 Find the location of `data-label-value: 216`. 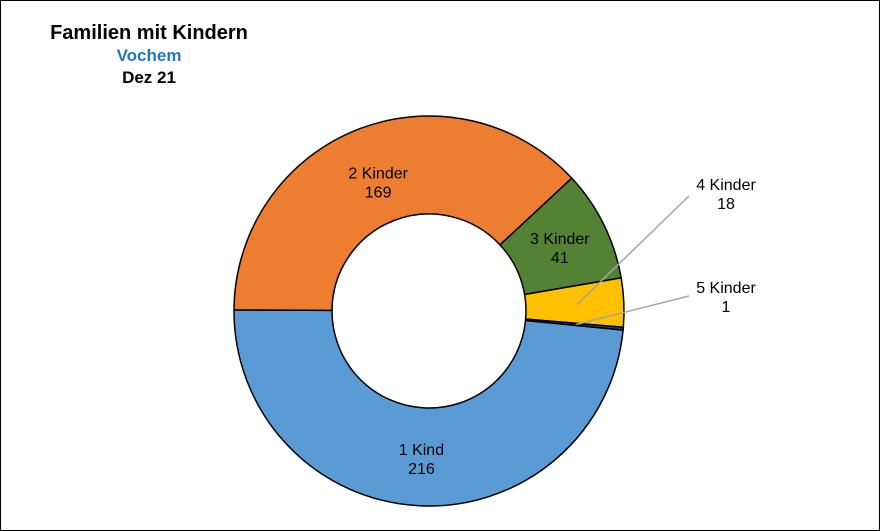

data-label-value: 216 is located at coordinates (421, 469).